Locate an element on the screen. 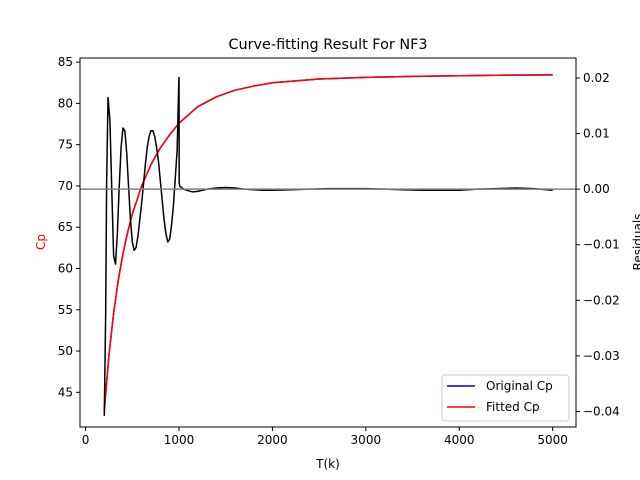  y-left-tick-label: 45 is located at coordinates (65, 392).